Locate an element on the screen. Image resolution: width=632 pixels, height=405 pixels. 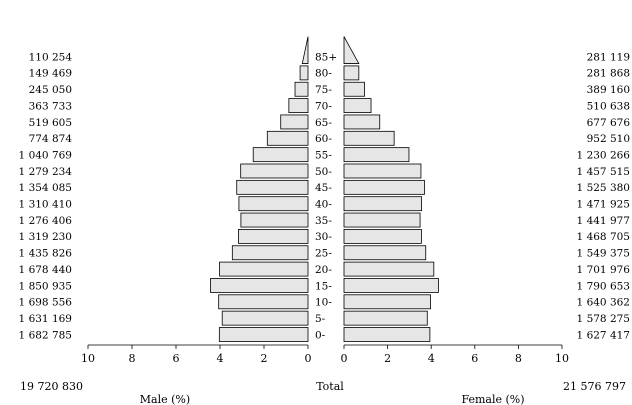
male-count-label: 1 435 826 is located at coordinates (46, 254).